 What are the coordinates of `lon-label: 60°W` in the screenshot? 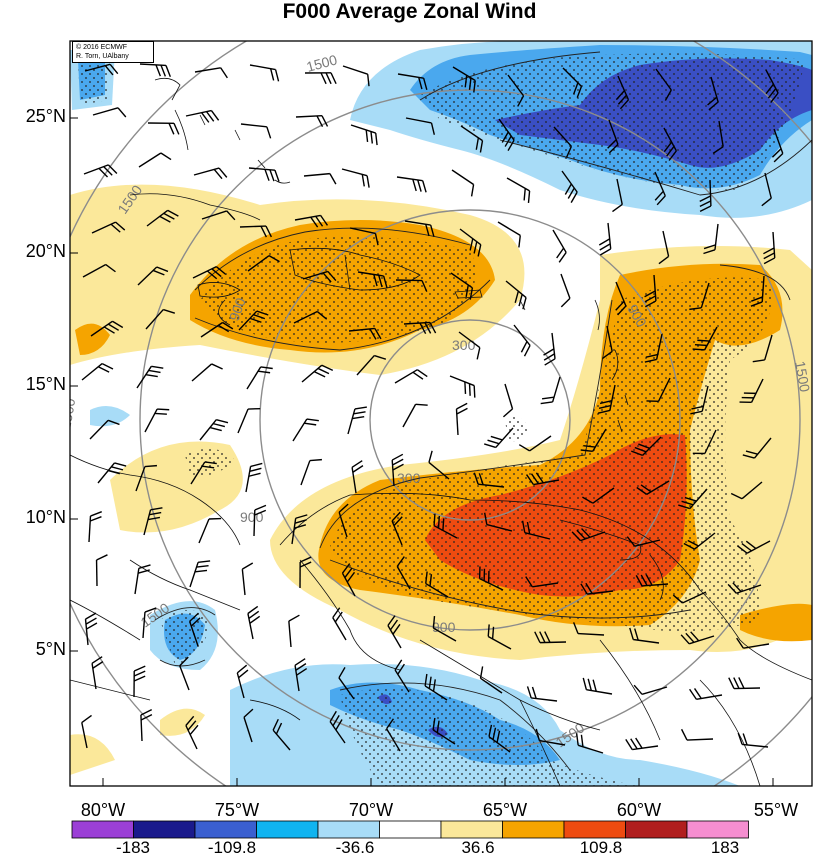 It's located at (639, 810).